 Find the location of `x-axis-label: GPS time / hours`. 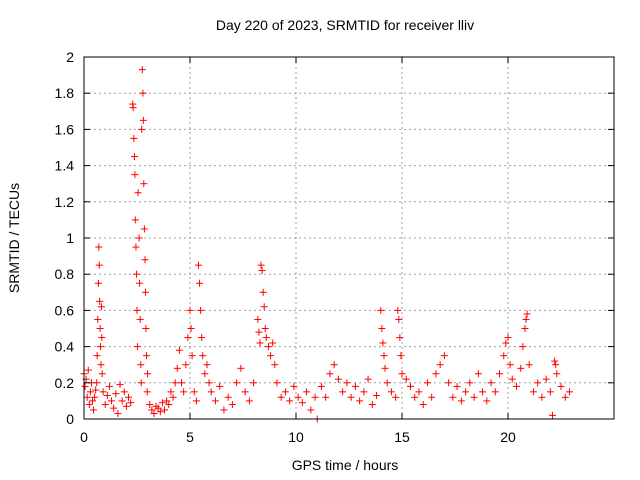

x-axis-label: GPS time / hours is located at coordinates (345, 465).